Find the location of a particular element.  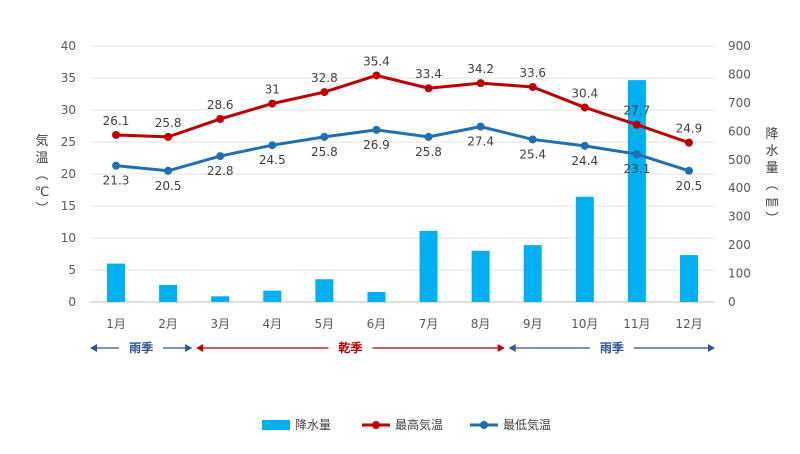

min-temp-label: 24.5 is located at coordinates (272, 160).